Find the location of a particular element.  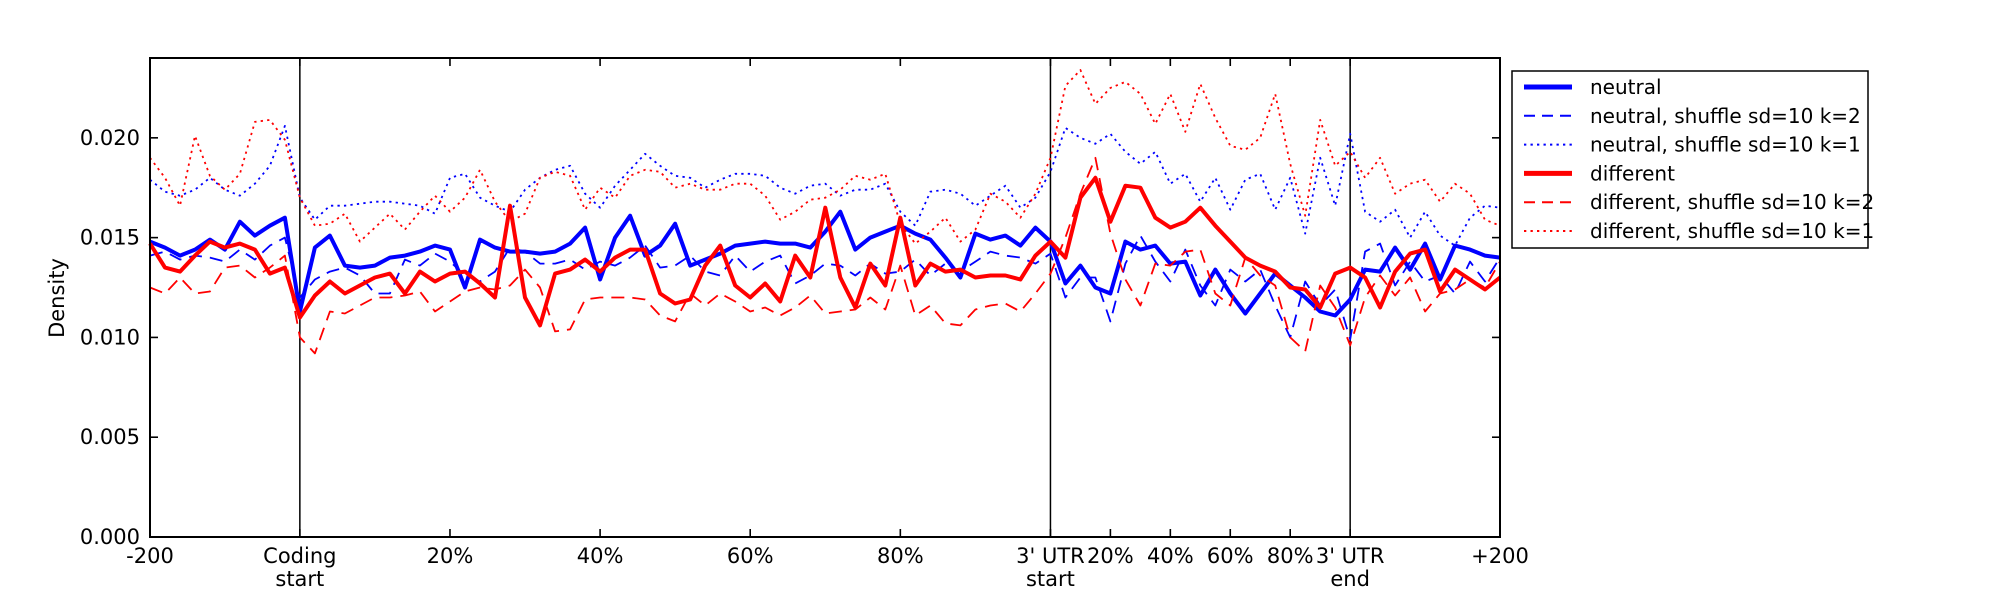

legend-label: different, shuffle sd=10 k=2 is located at coordinates (1732, 202).